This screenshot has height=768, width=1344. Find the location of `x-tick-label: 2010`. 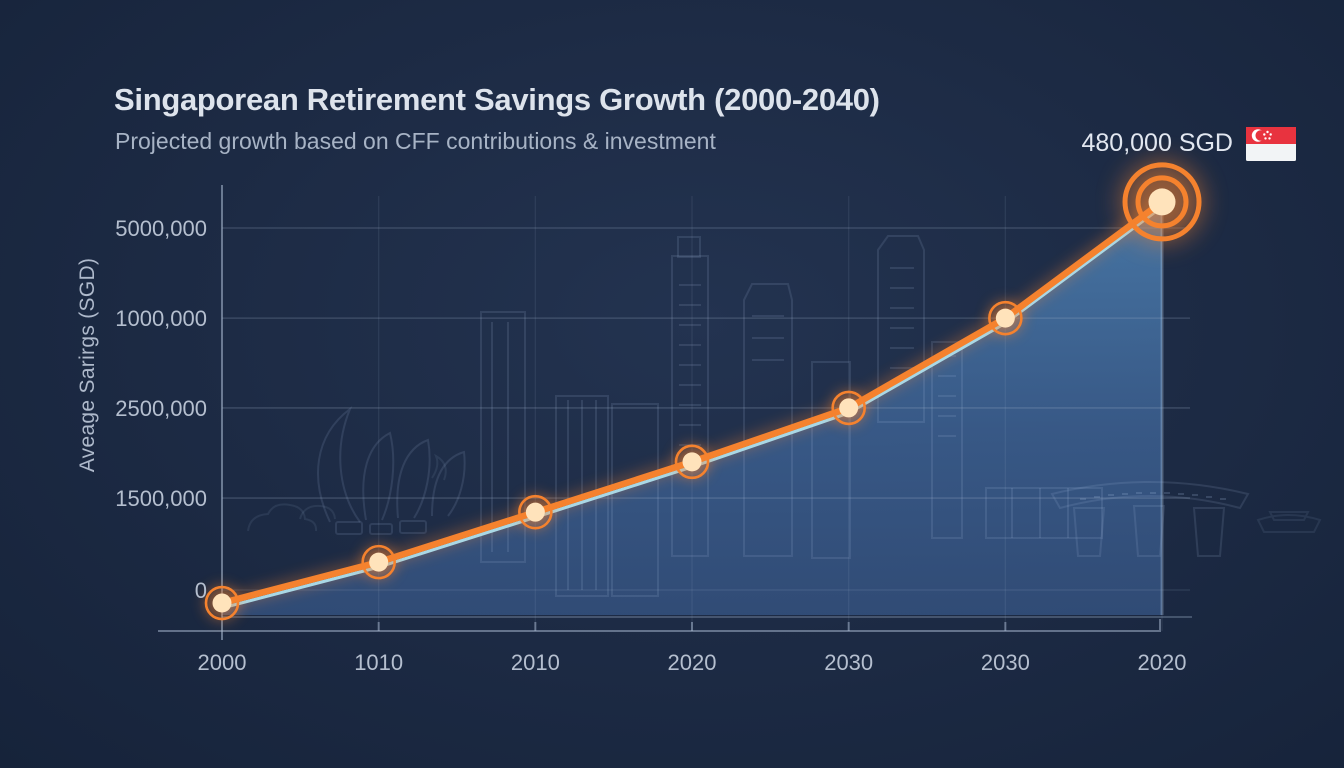

x-tick-label: 2010 is located at coordinates (535, 662).